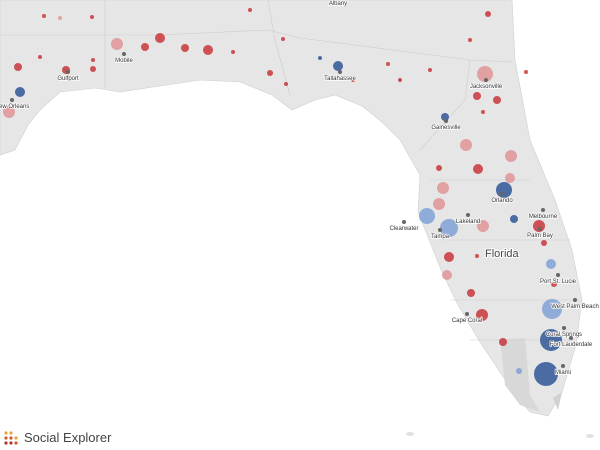 Image resolution: width=600 pixels, height=450 pixels. Describe the element at coordinates (338, 4) in the screenshot. I see `city-label: Albany` at that location.